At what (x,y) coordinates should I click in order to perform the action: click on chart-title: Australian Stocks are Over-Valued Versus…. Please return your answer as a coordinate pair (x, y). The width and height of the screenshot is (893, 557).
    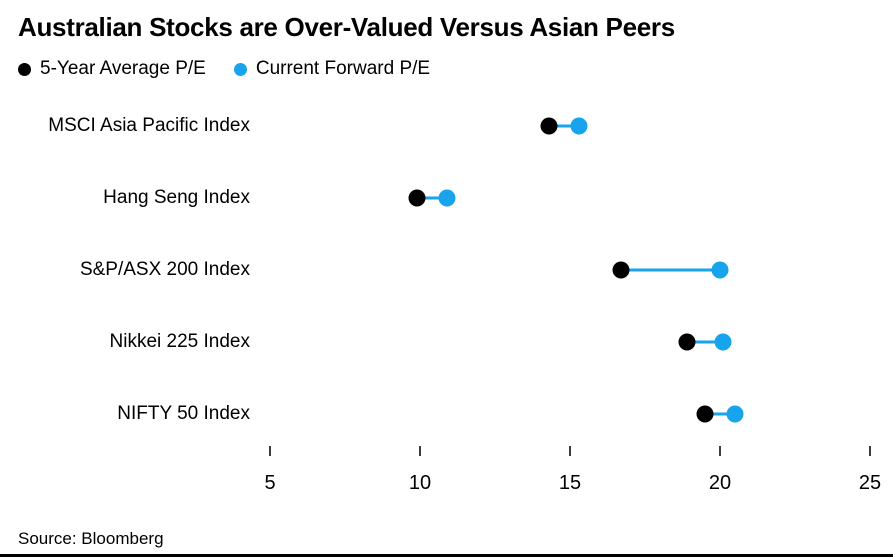
    Looking at the image, I should click on (346, 27).